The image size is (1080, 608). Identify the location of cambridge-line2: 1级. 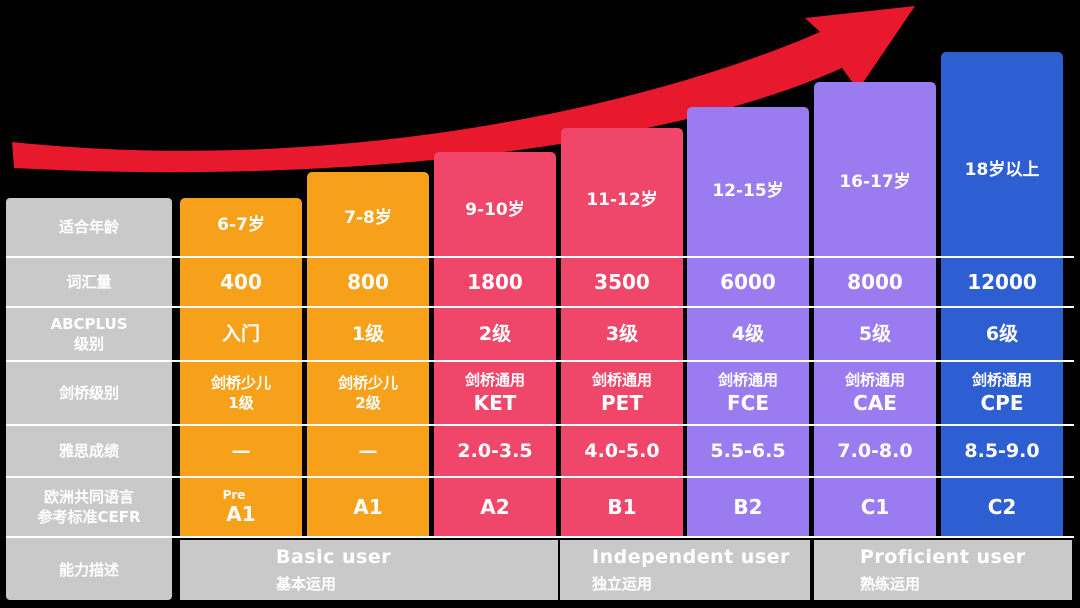
(241, 403).